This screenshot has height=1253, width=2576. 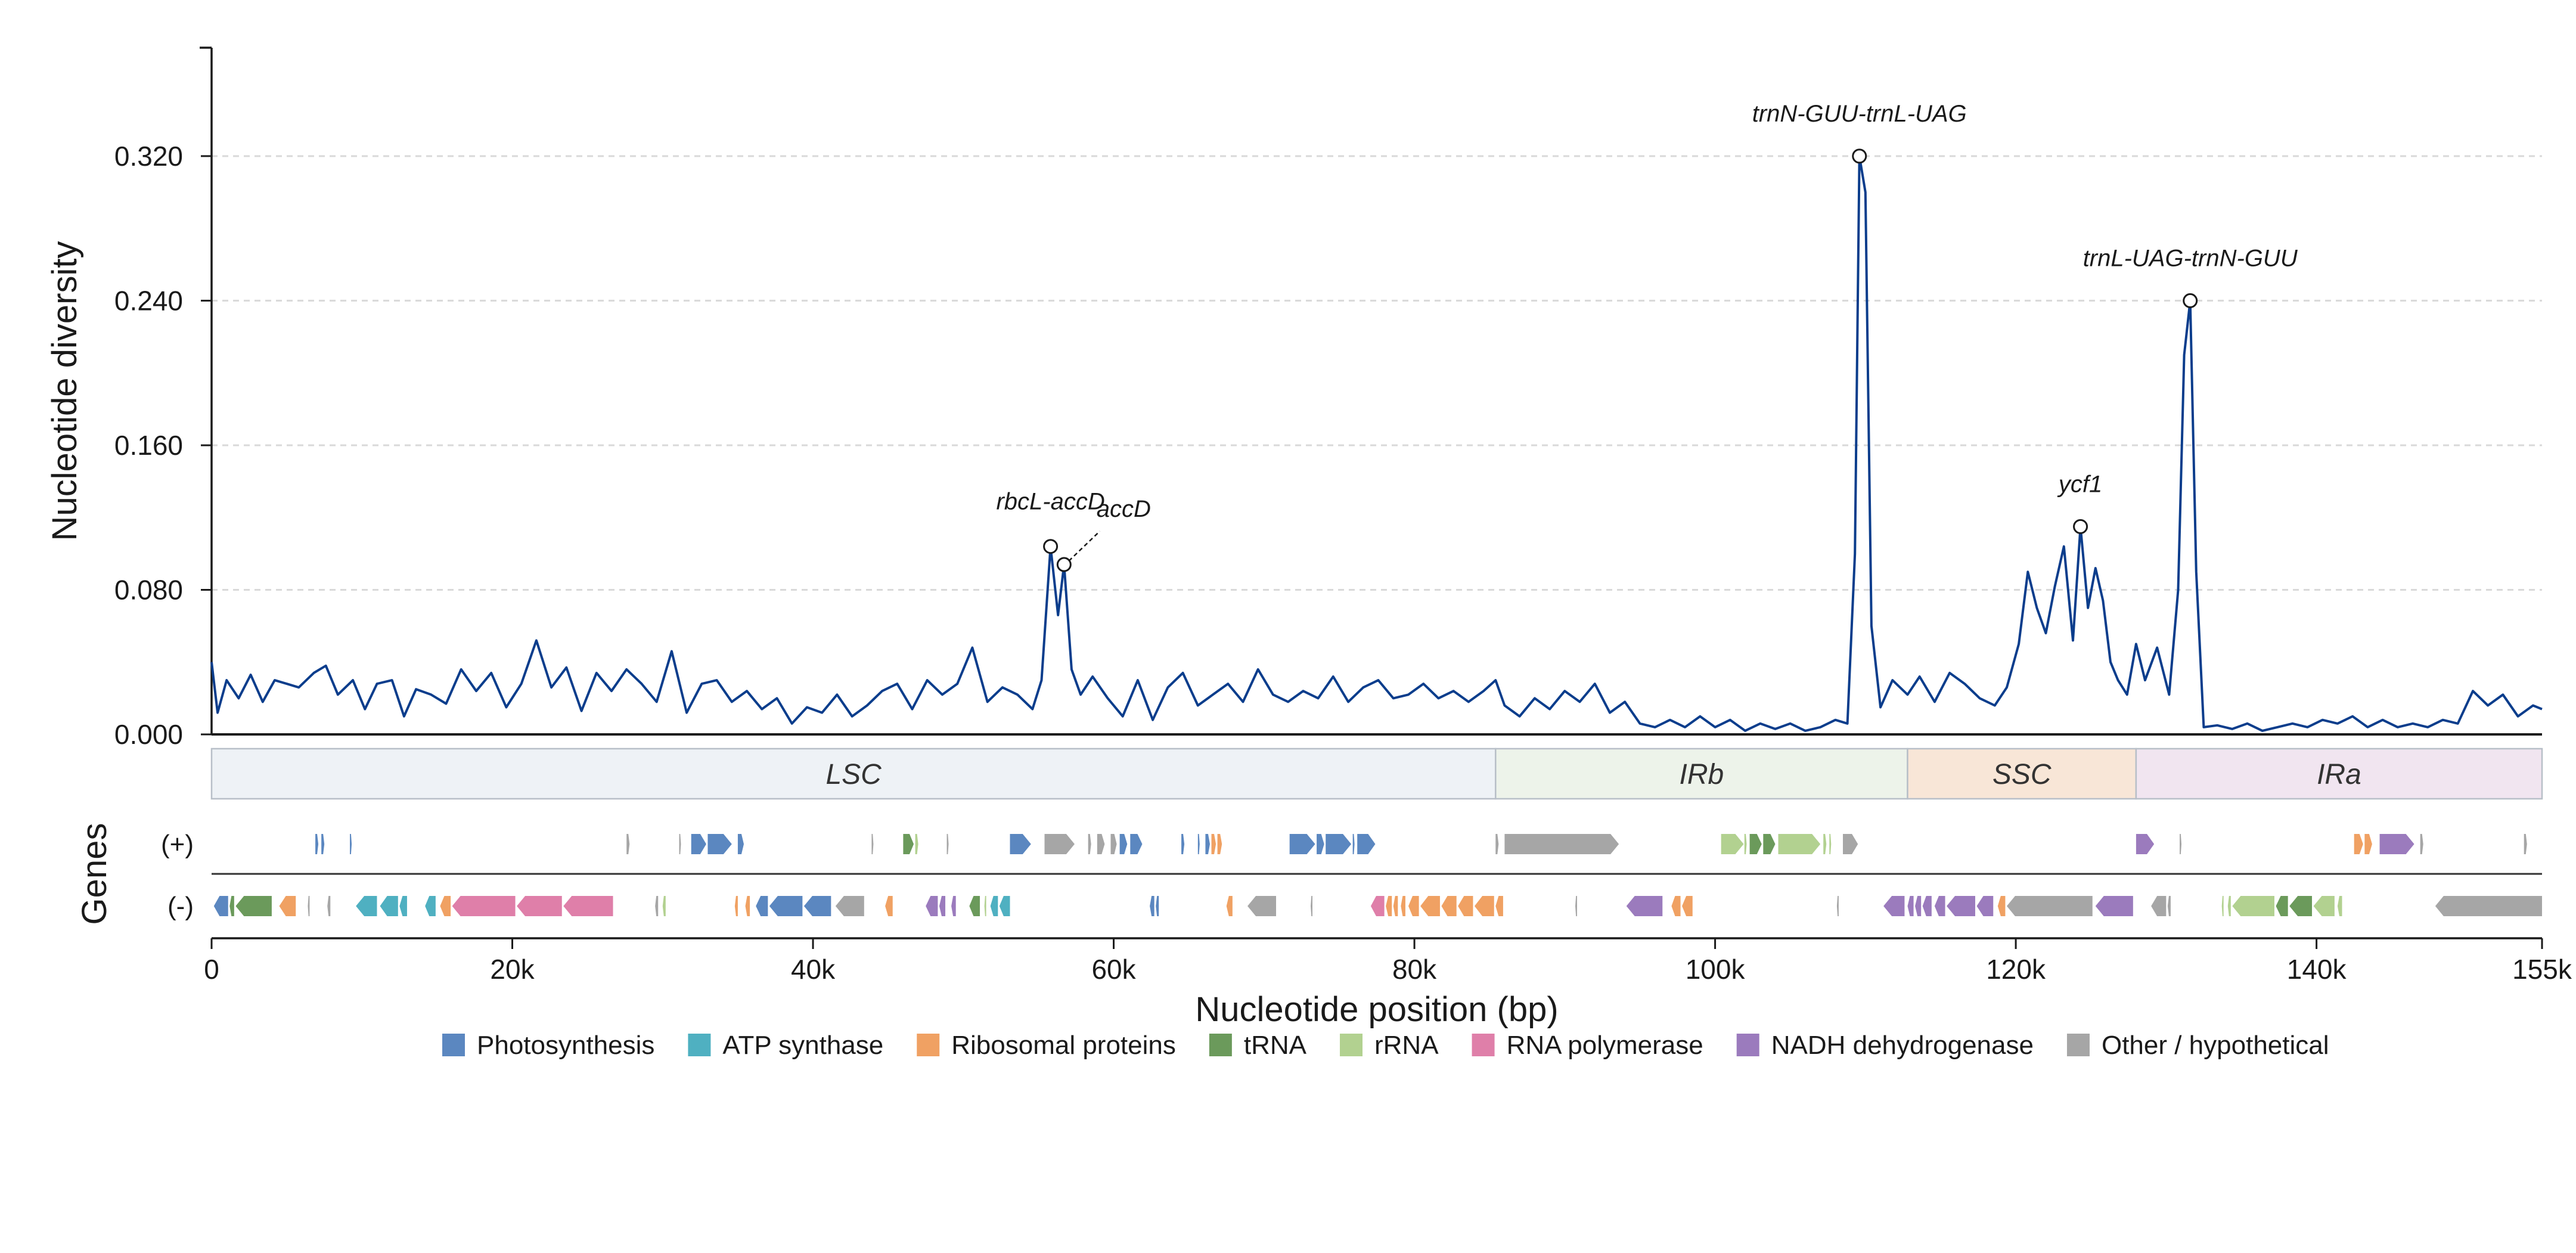 What do you see at coordinates (1902, 1045) in the screenshot?
I see `legend-label: NADH dehydrogenase` at bounding box center [1902, 1045].